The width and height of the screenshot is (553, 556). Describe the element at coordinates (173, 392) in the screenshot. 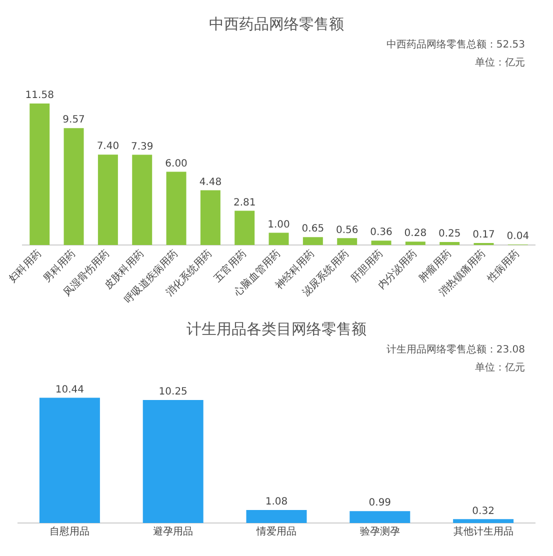

I see `data-label: 10.25` at that location.